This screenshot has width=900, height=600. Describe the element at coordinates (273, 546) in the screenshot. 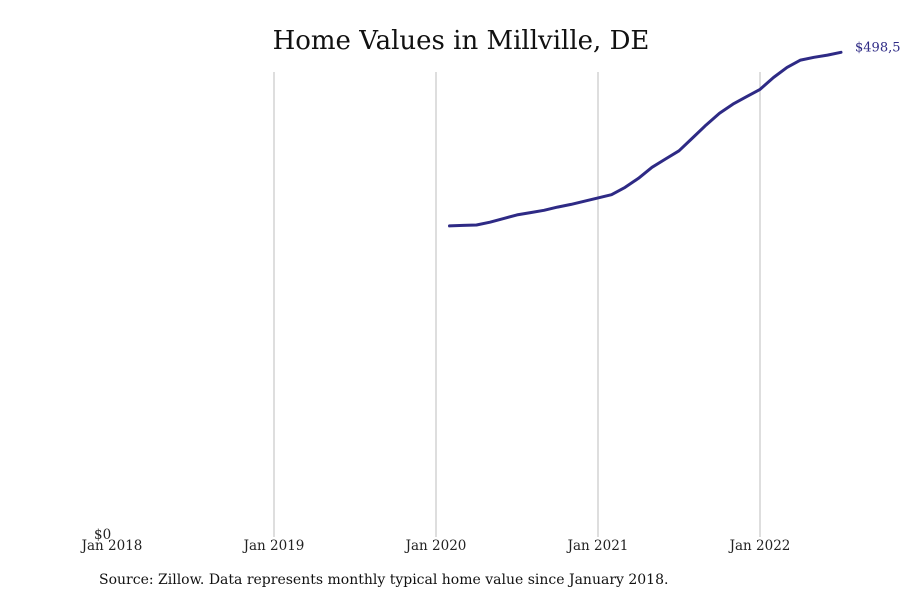

I see `x-tick-label: Jan 2019` at that location.